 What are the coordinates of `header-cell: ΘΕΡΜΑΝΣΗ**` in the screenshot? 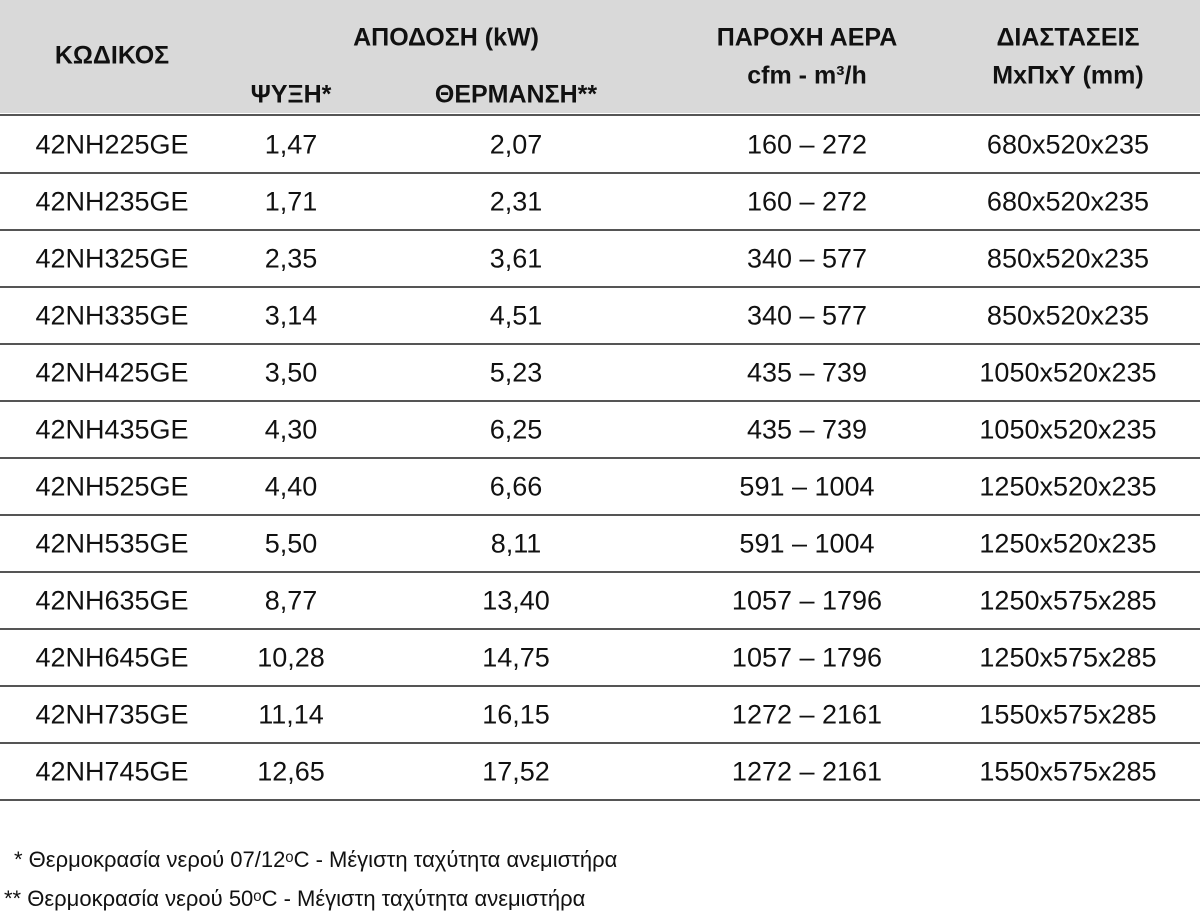 It's located at (516, 94).